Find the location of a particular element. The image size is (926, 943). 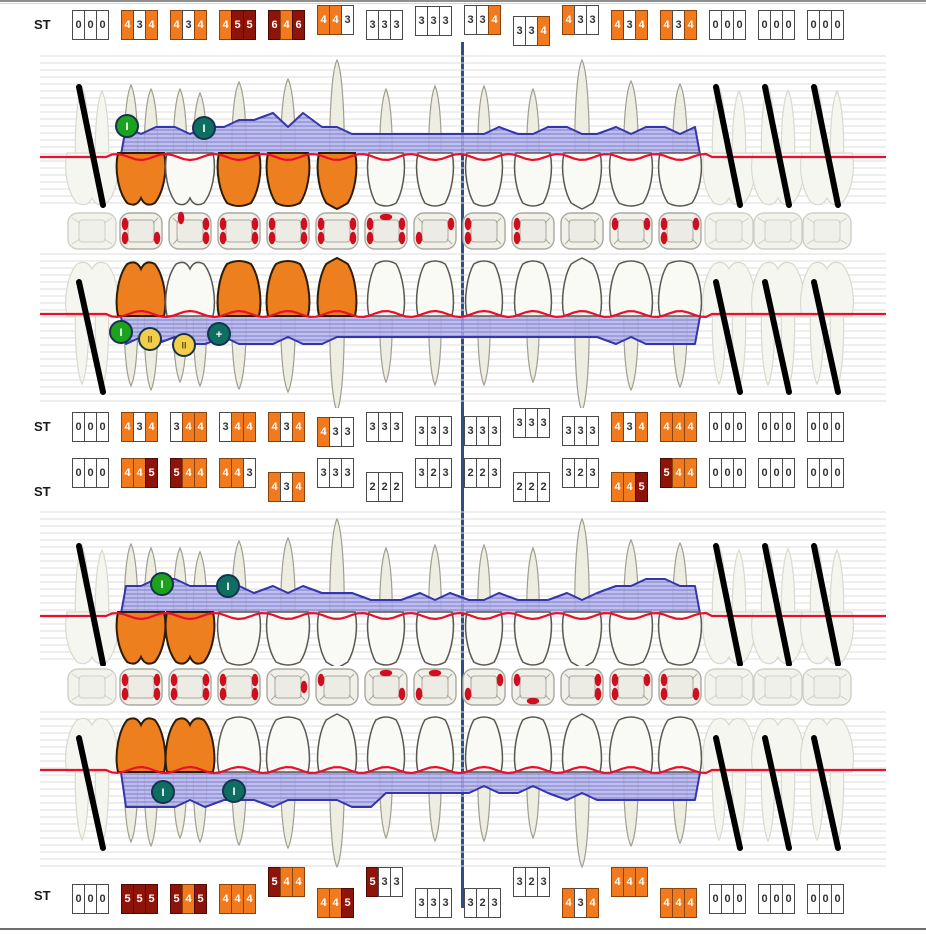

upper-palatal-tooth-3-crown is located at coordinates (190, 289).